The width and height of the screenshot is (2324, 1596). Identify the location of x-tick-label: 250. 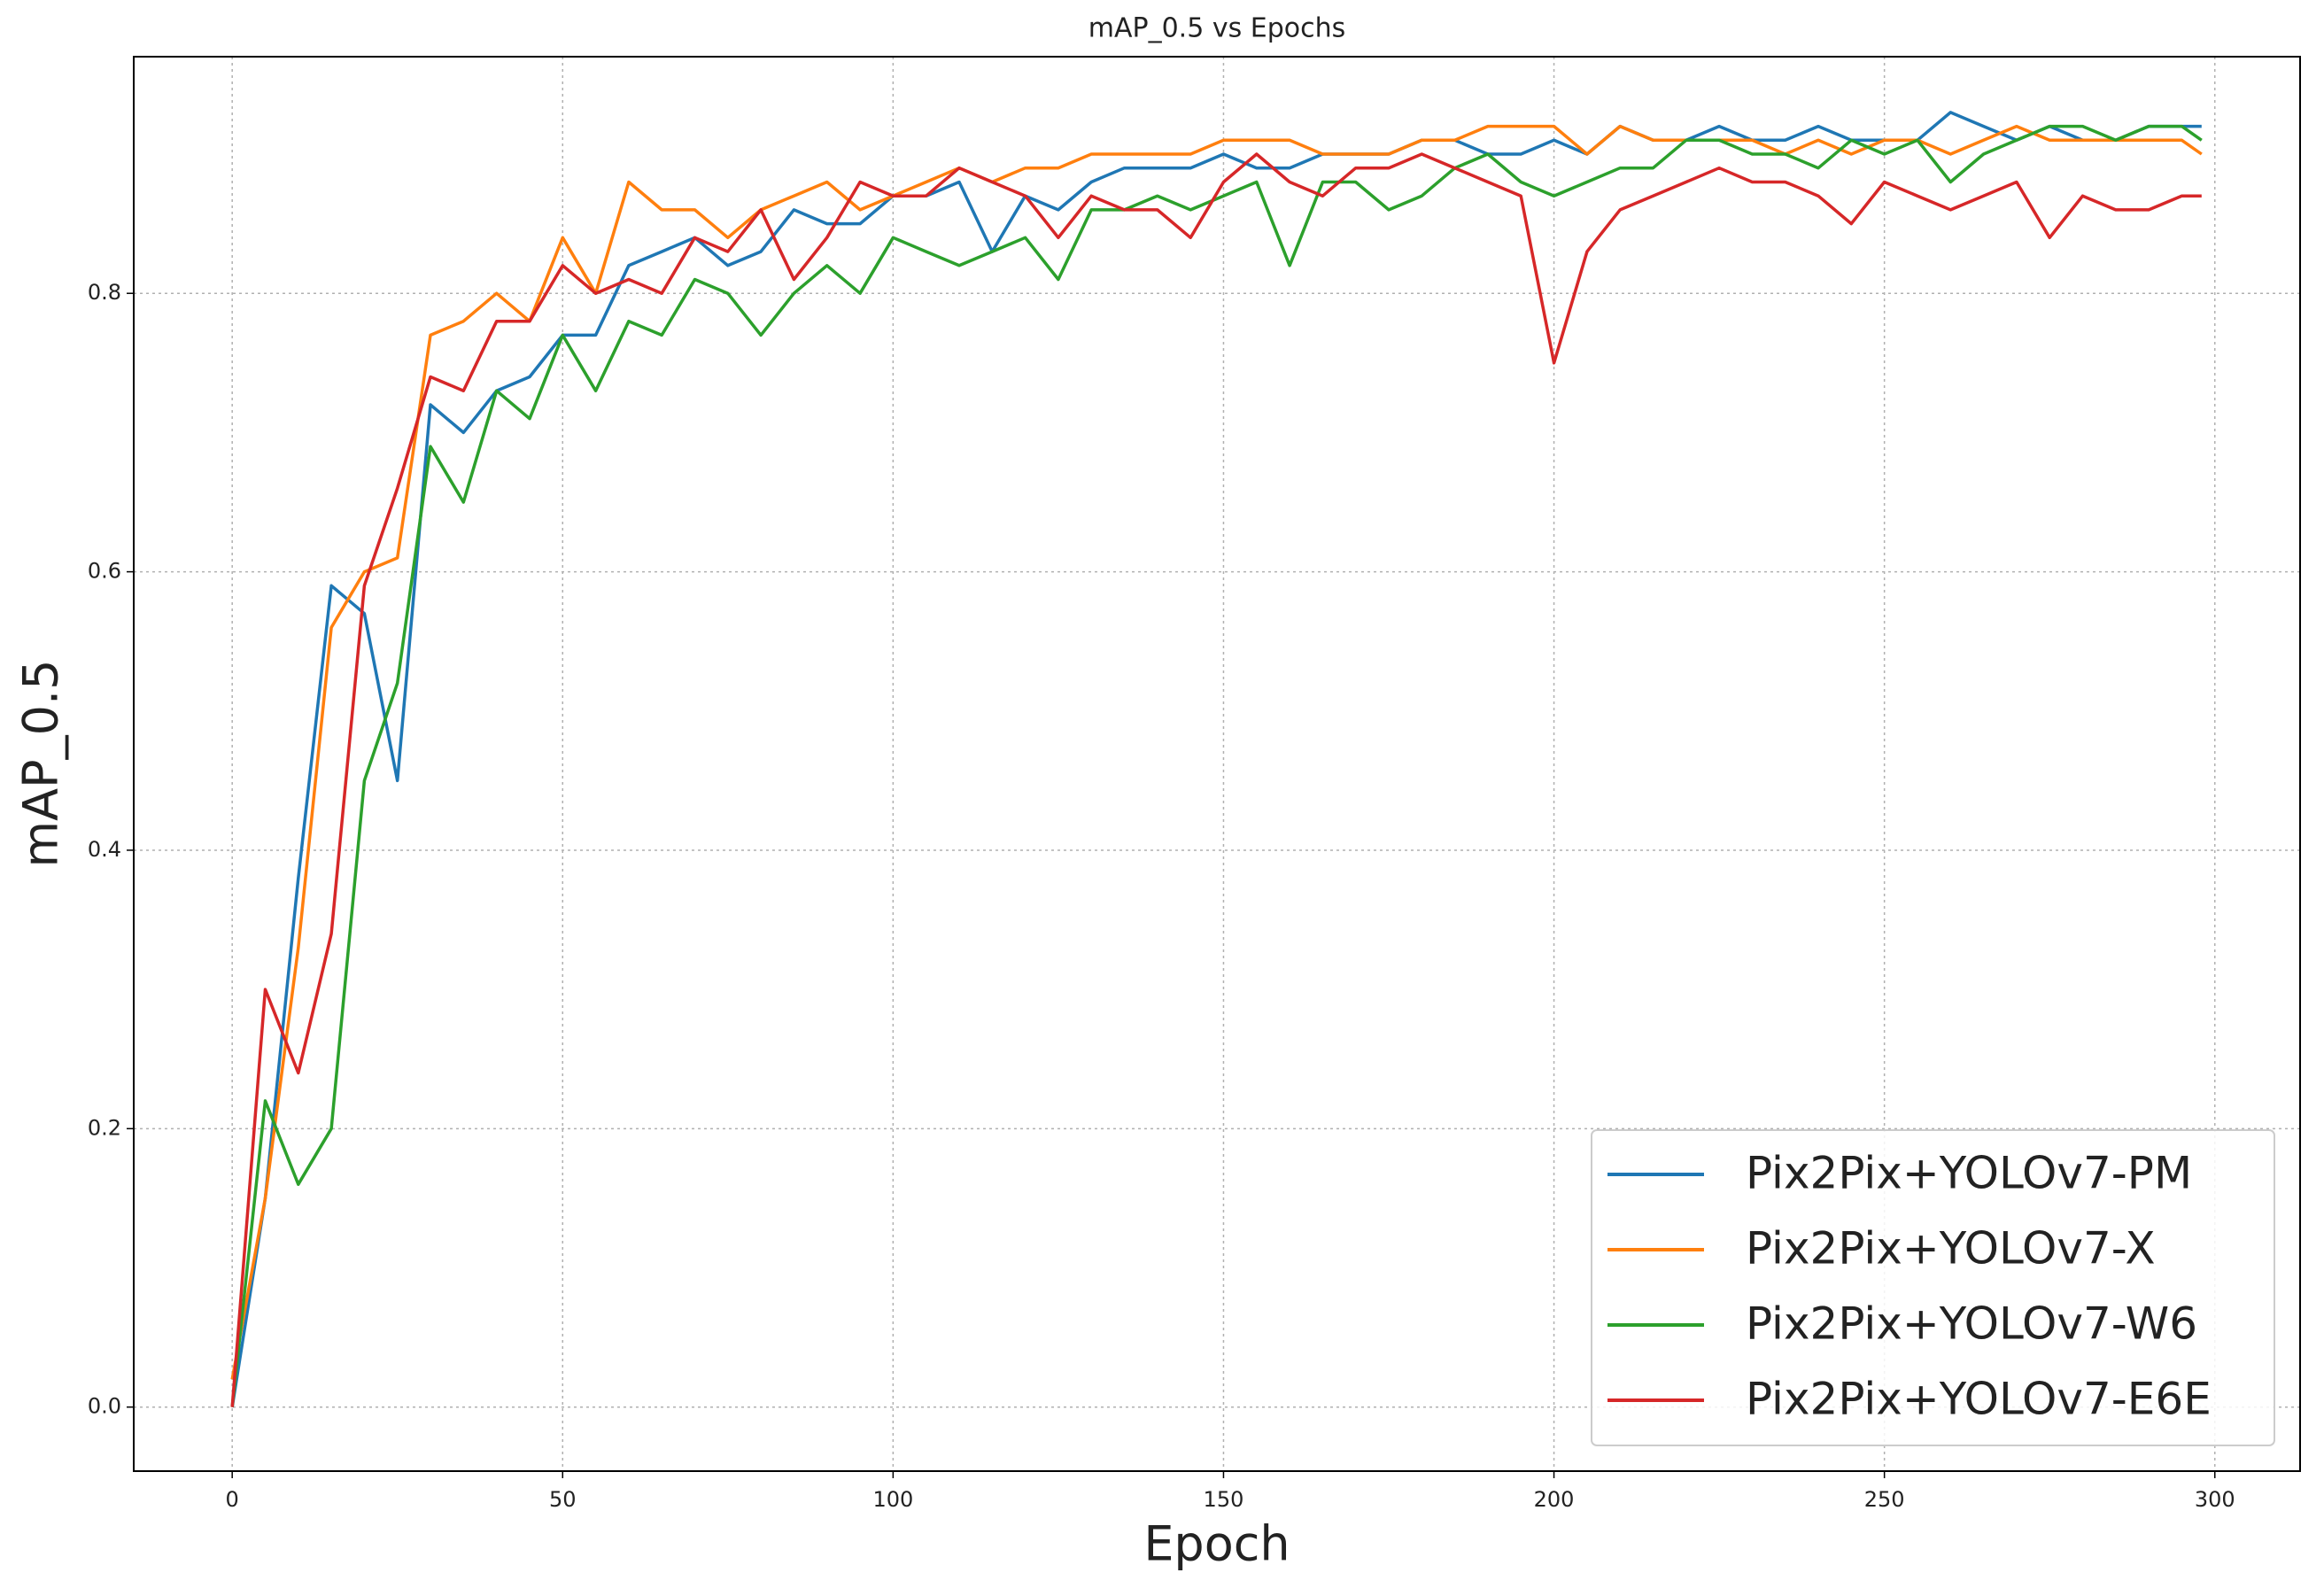
(1884, 1499).